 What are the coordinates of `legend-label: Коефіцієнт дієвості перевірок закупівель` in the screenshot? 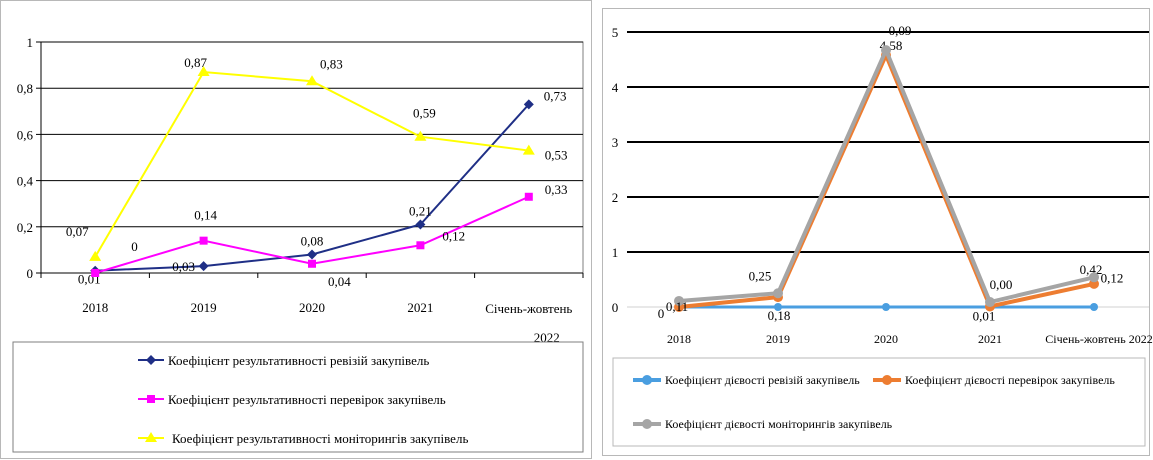 It's located at (1010, 380).